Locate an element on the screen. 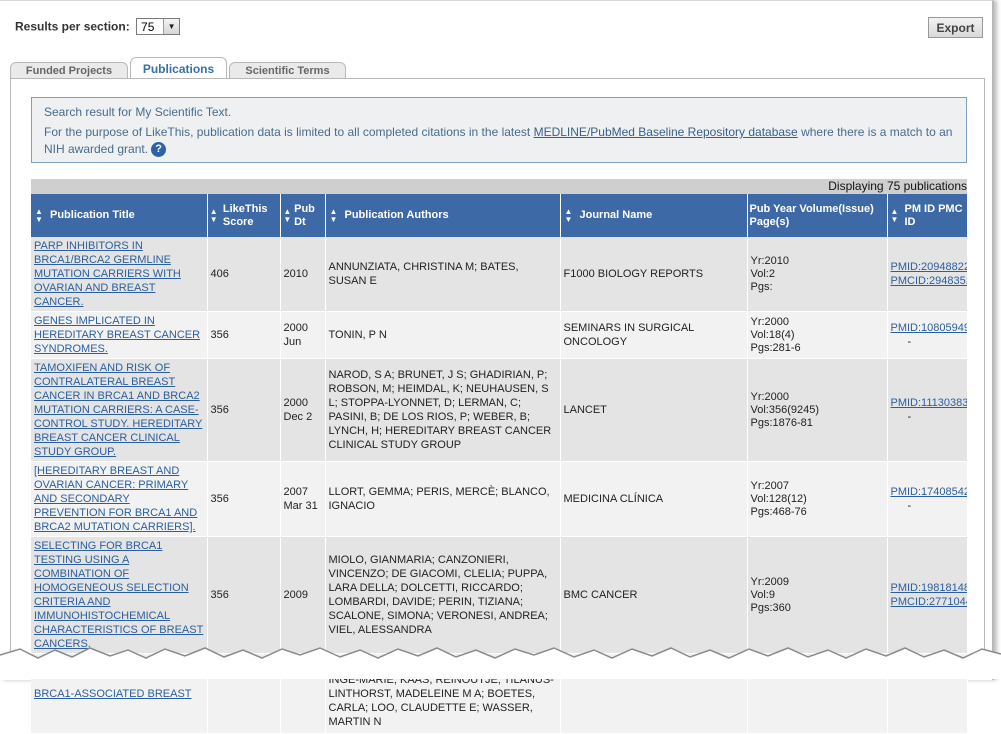  col-ids-label: PM ID PMC ID is located at coordinates (933, 215).